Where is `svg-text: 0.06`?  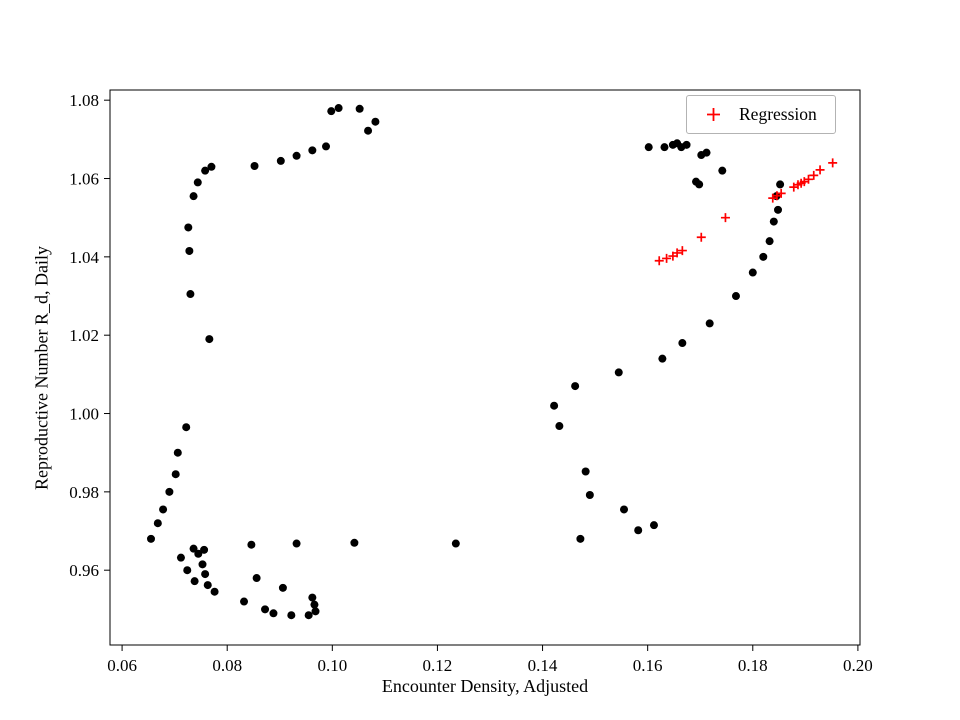
svg-text: 0.06 is located at coordinates (122, 665).